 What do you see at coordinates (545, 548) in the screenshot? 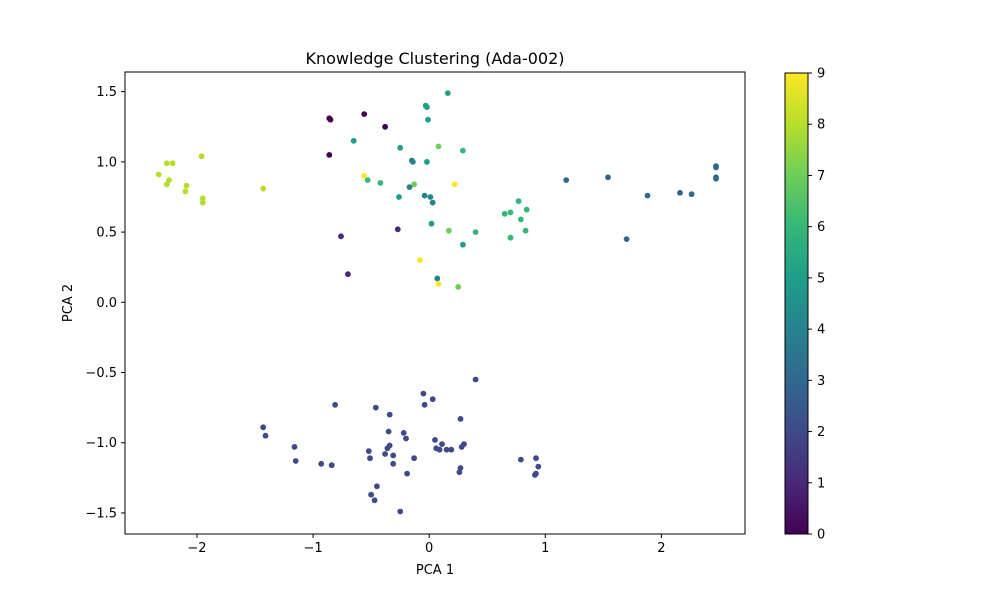
I see `x-tick-label: 1` at bounding box center [545, 548].